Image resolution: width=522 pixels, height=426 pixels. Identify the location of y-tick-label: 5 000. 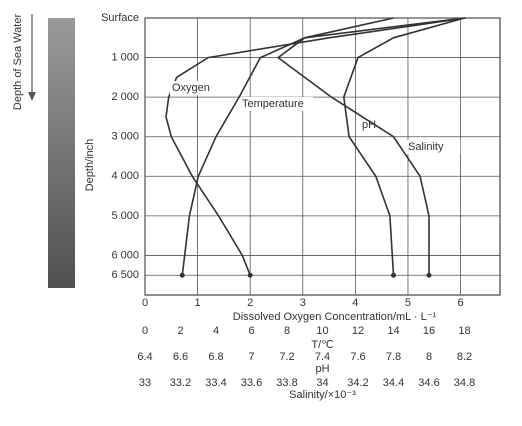
(125, 216).